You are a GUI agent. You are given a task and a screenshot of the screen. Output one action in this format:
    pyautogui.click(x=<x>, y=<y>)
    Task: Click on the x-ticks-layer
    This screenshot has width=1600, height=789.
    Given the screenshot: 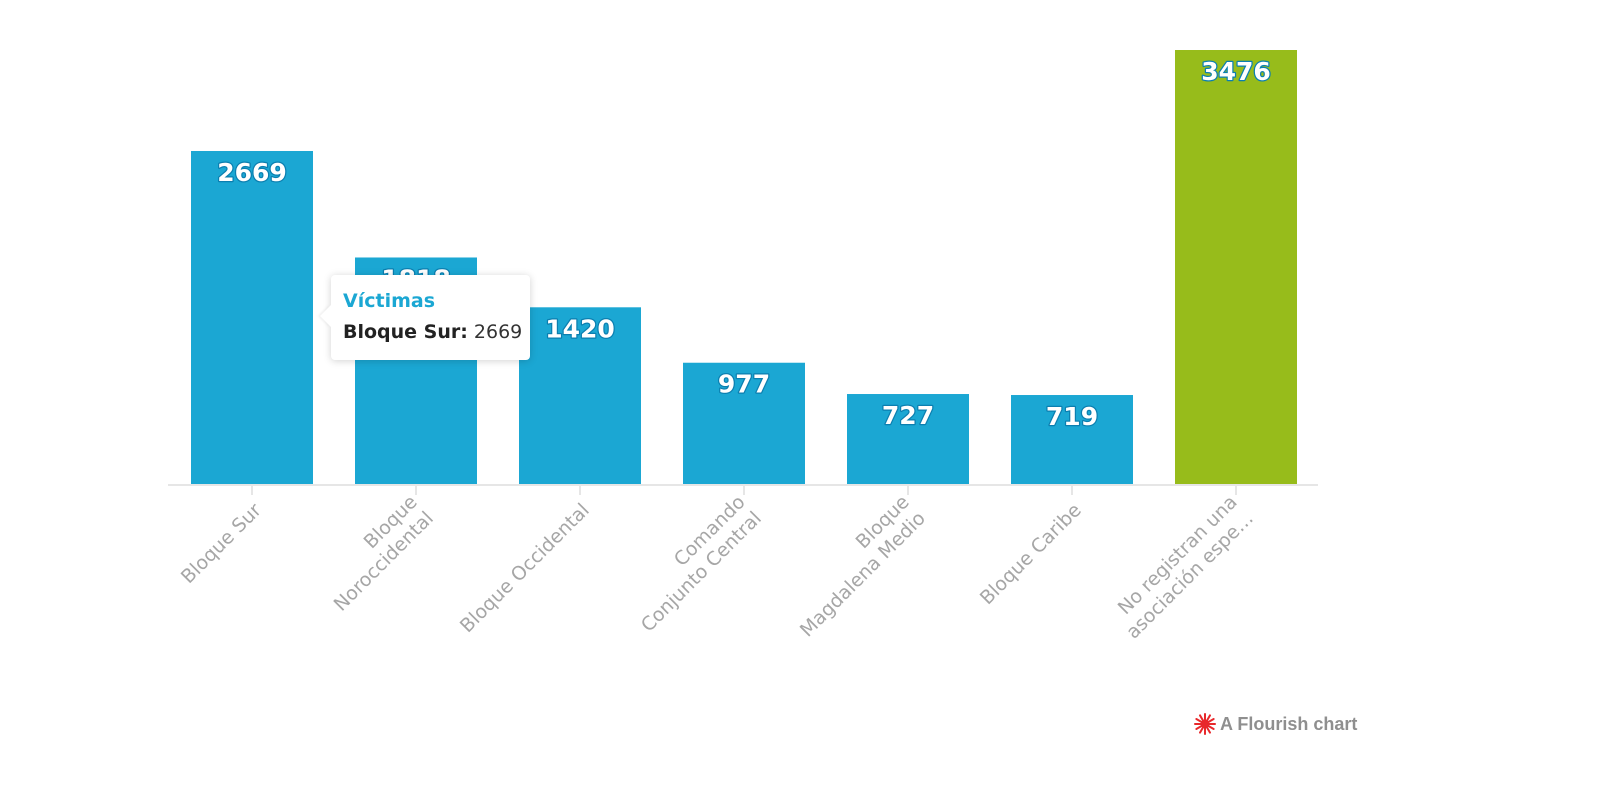 What is the action you would take?
    pyautogui.click(x=744, y=490)
    